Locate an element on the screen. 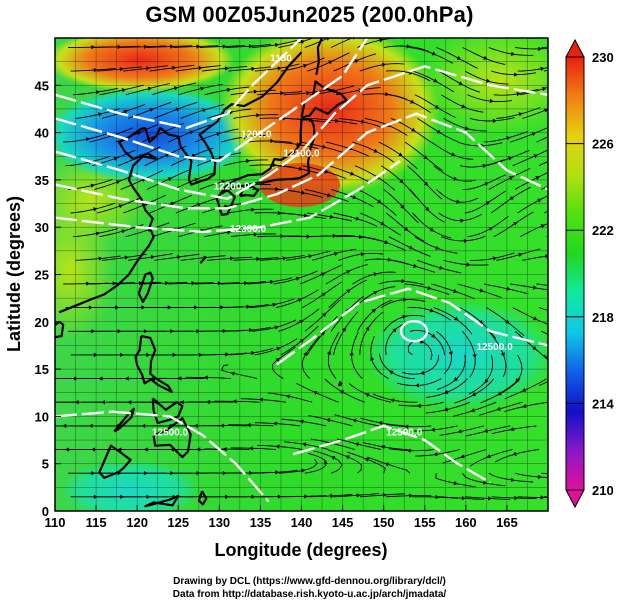 The height and width of the screenshot is (605, 619). colorbar-tick-label: 210 is located at coordinates (603, 490).